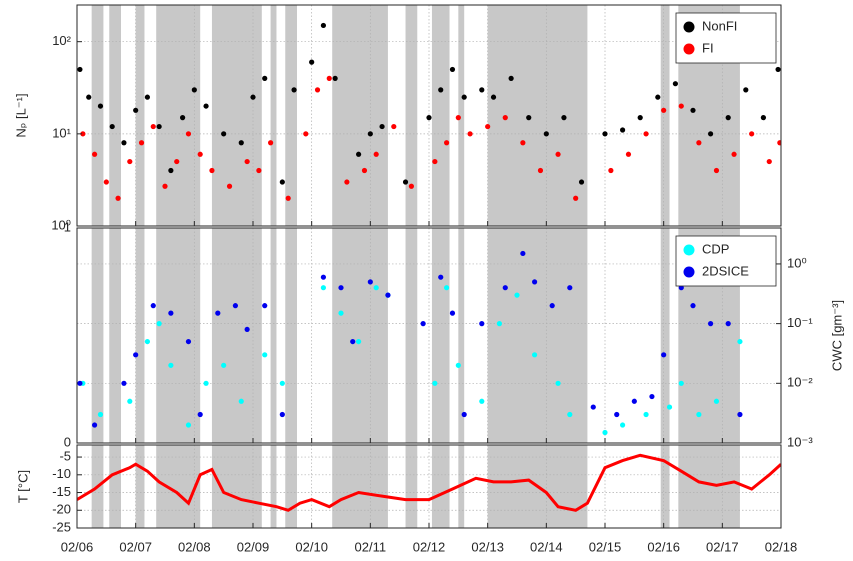 This screenshot has height=561, width=853. Describe the element at coordinates (61, 491) in the screenshot. I see `y-tick-label: -15` at that location.